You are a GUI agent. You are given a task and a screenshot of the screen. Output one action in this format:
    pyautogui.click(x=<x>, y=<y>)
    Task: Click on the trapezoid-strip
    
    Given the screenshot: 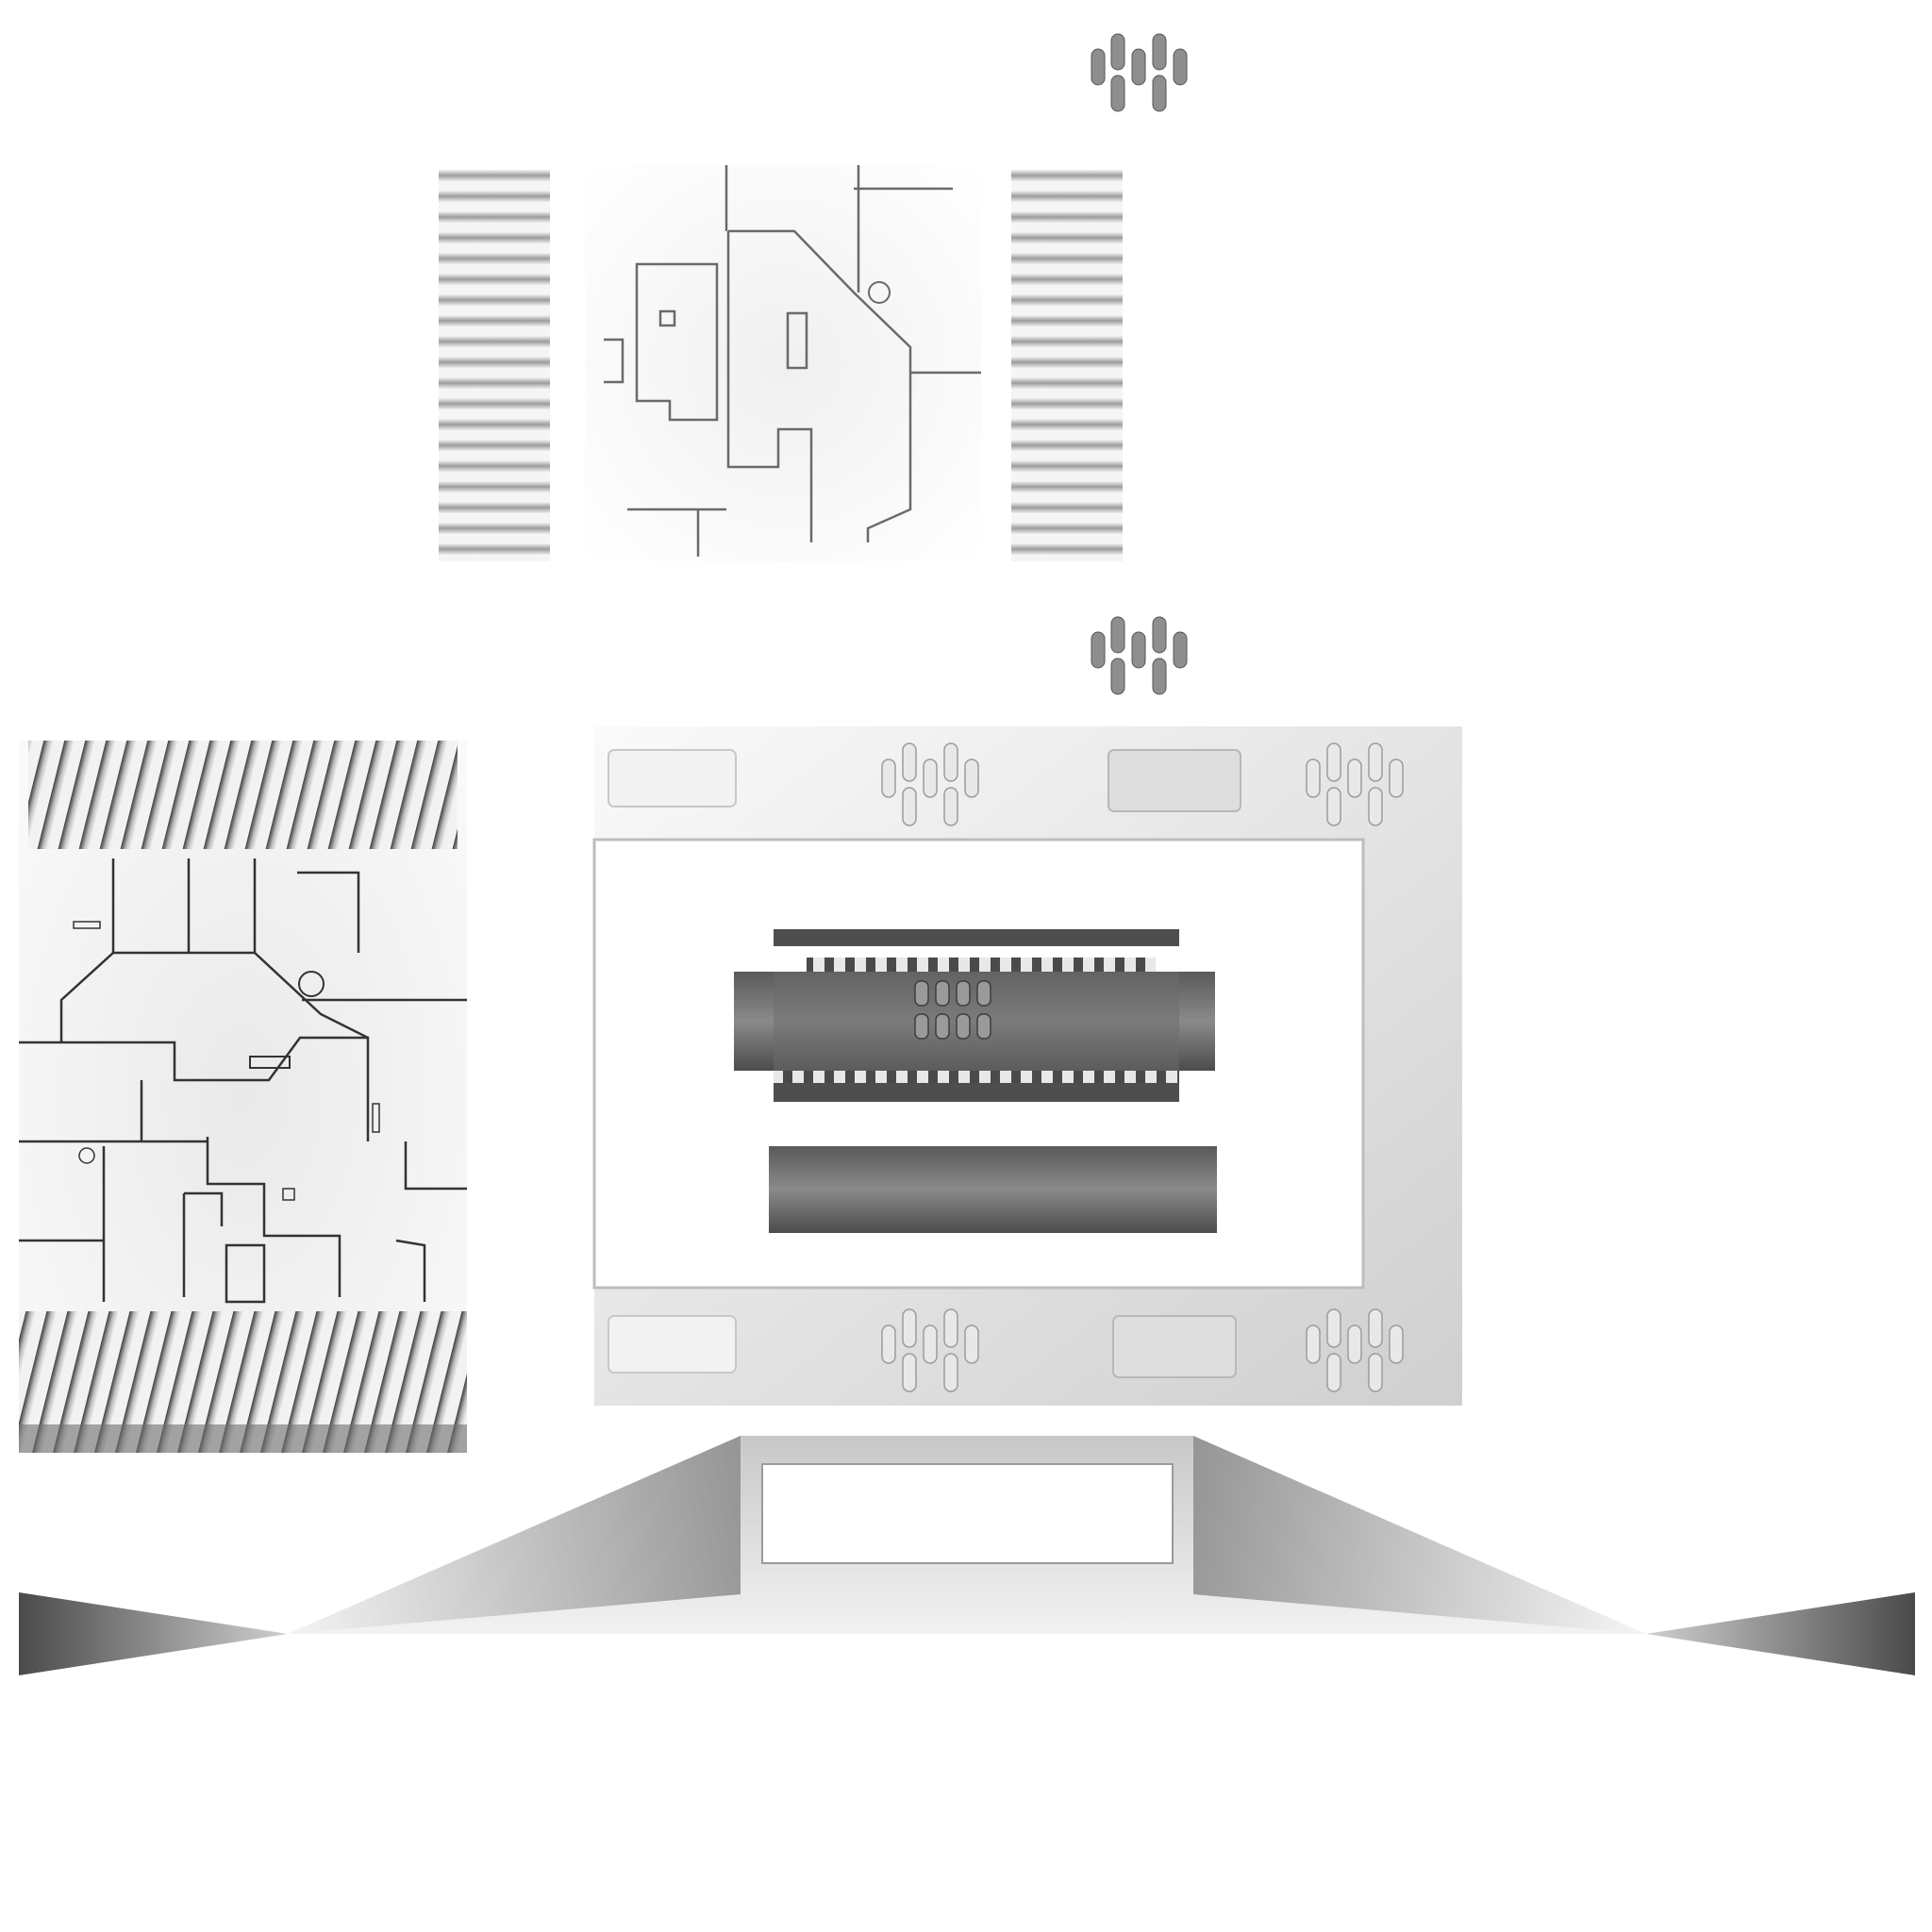 What is the action you would take?
    pyautogui.click(x=967, y=1555)
    